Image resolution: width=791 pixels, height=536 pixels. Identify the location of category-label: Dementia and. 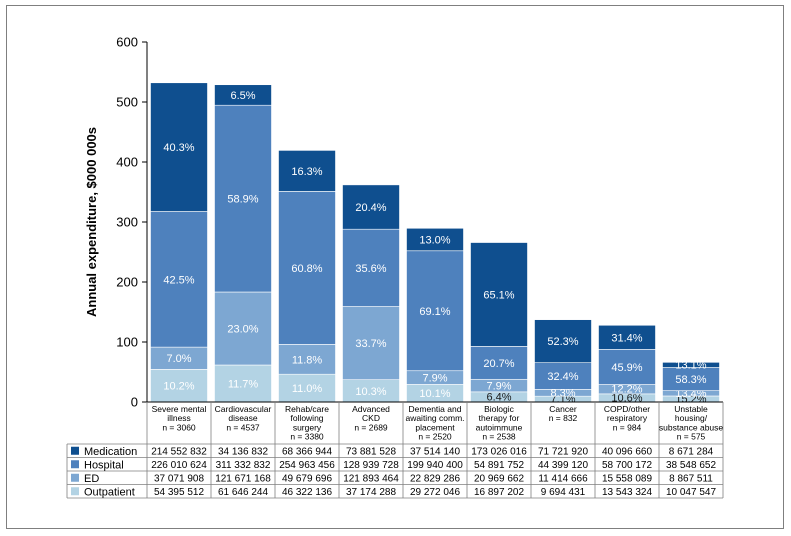
(435, 409).